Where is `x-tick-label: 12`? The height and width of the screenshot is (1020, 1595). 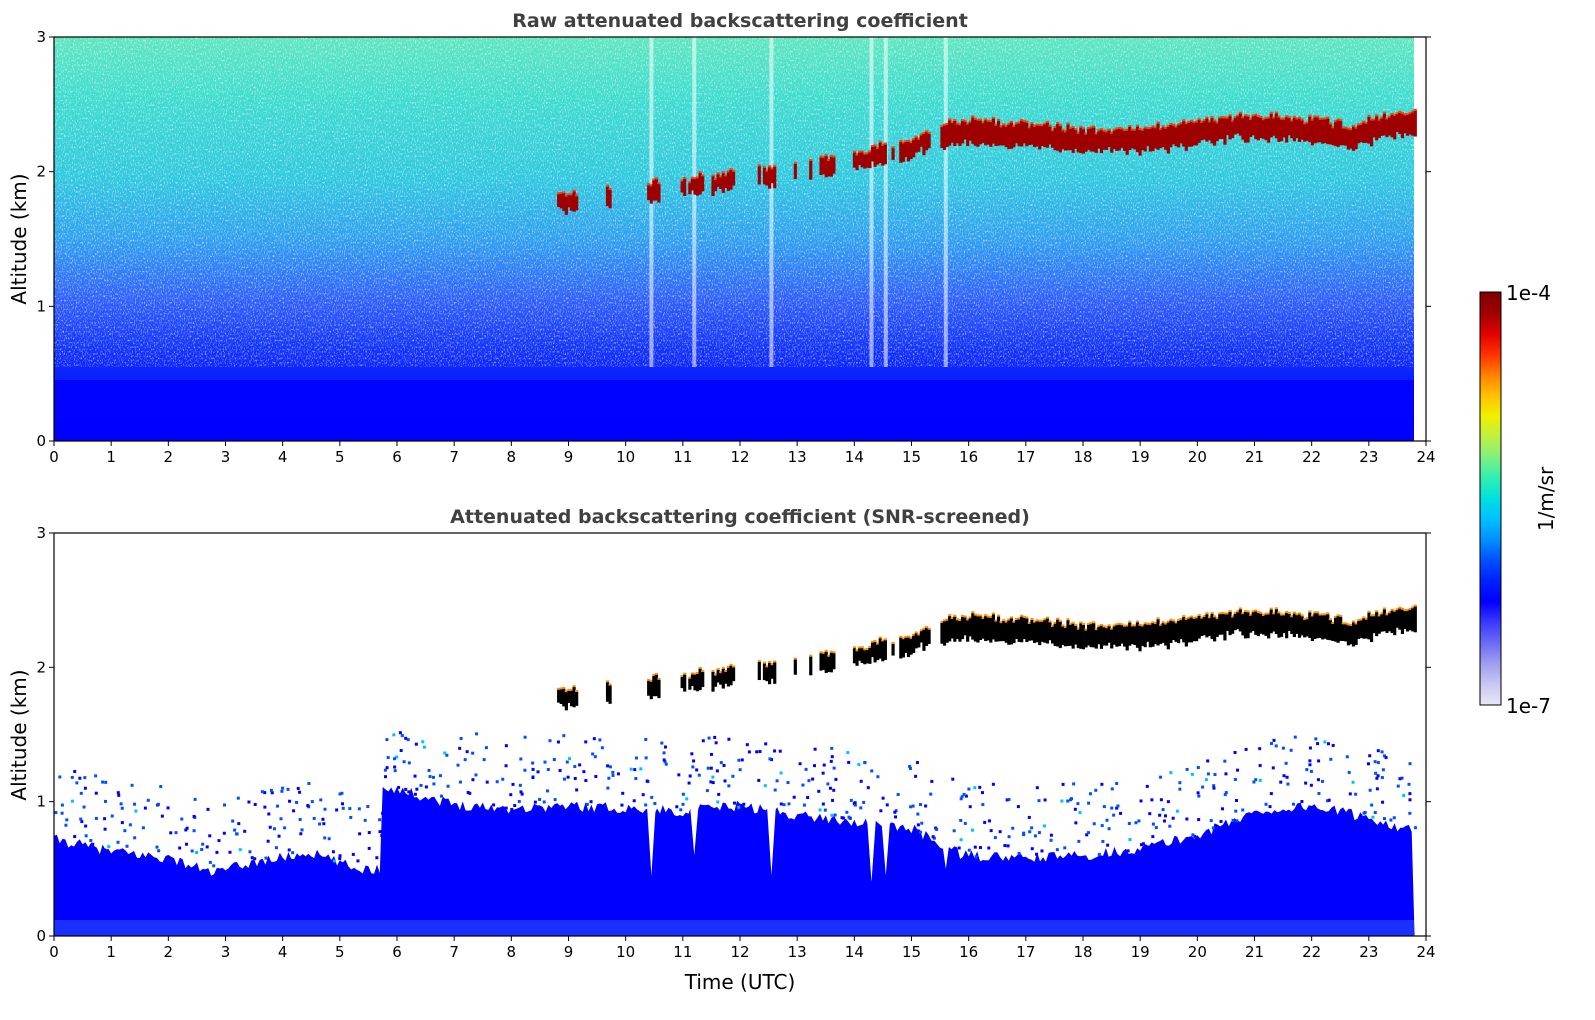
x-tick-label: 12 is located at coordinates (739, 457).